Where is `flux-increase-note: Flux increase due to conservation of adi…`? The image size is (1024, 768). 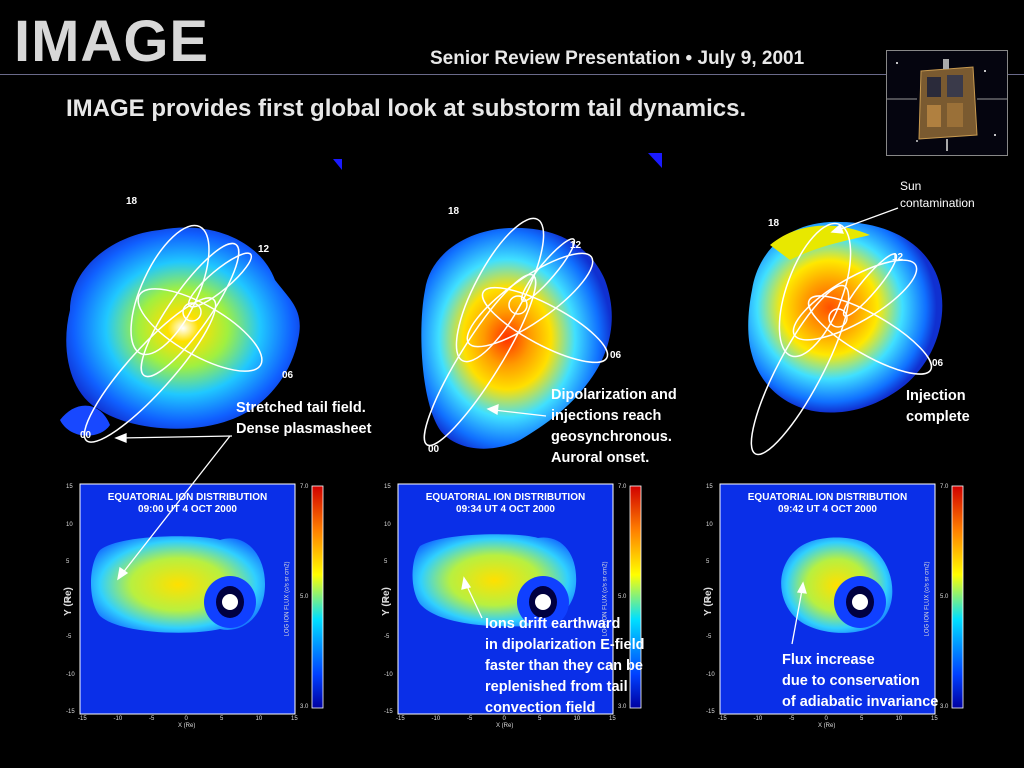
flux-increase-note: Flux increase due to conservation of adi… is located at coordinates (860, 681).